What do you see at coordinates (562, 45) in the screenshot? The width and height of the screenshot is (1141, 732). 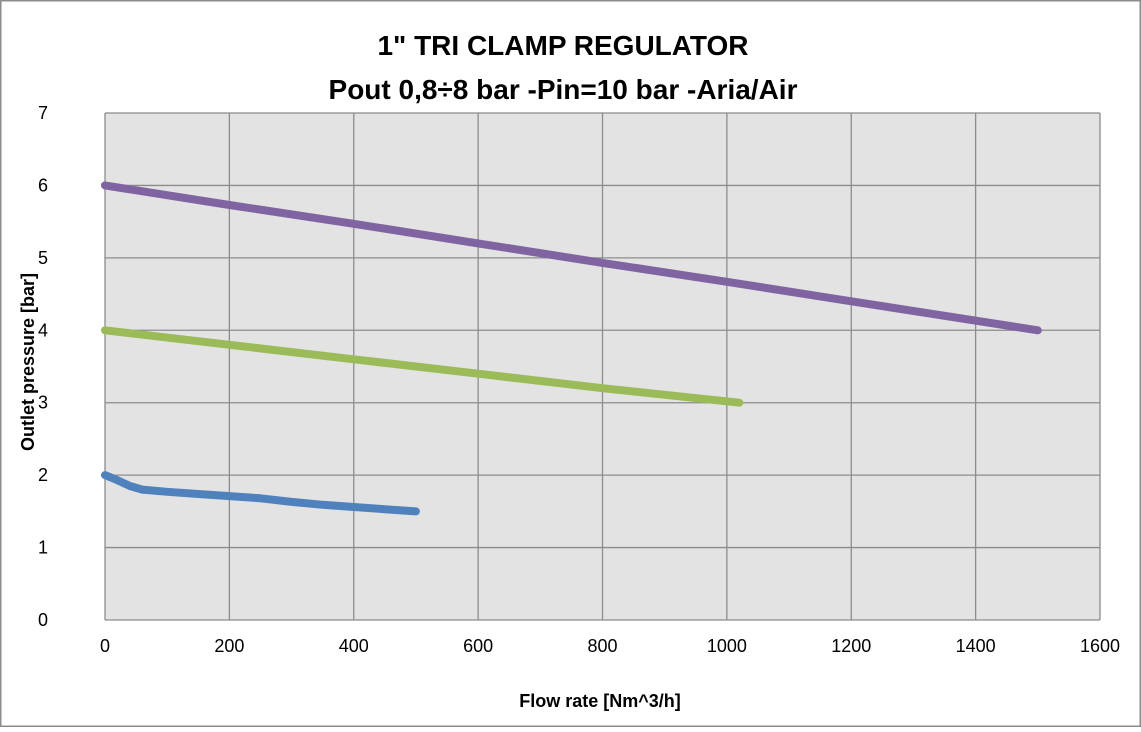 I see `chart-title: 1" TRI CLAMP REGULATOR` at bounding box center [562, 45].